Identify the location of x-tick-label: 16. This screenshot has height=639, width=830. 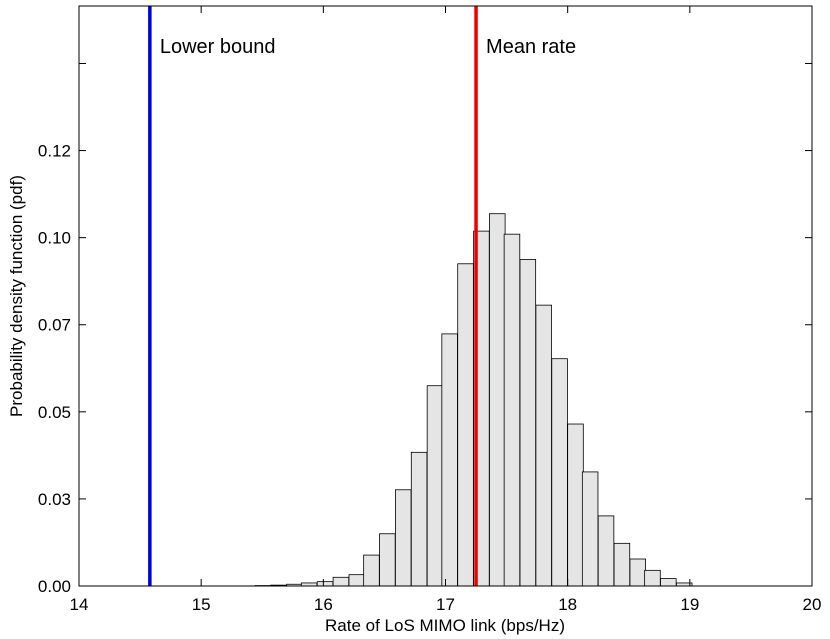
(323, 604).